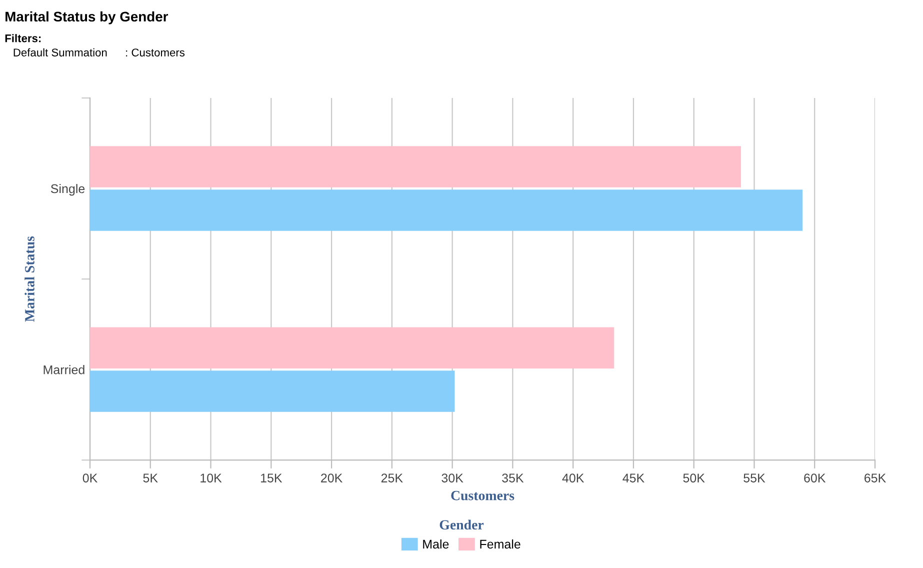 The width and height of the screenshot is (923, 568). What do you see at coordinates (67, 190) in the screenshot?
I see `y-tick-label: Single` at bounding box center [67, 190].